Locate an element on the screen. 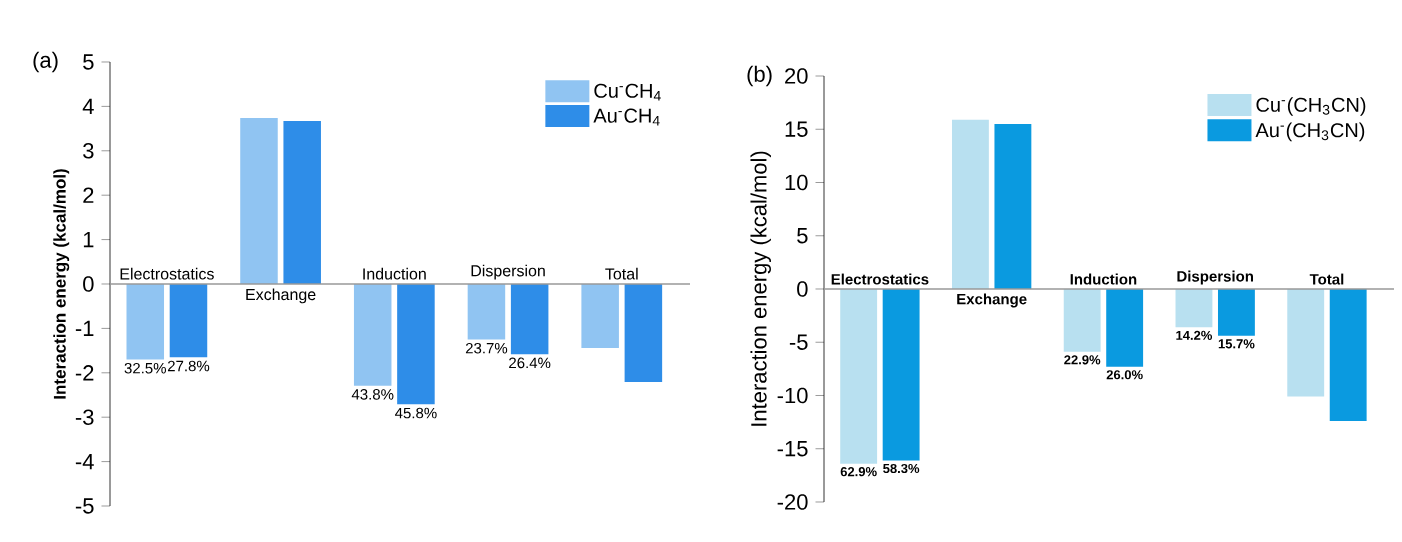  y-tick-label: -3 is located at coordinates (84, 417).